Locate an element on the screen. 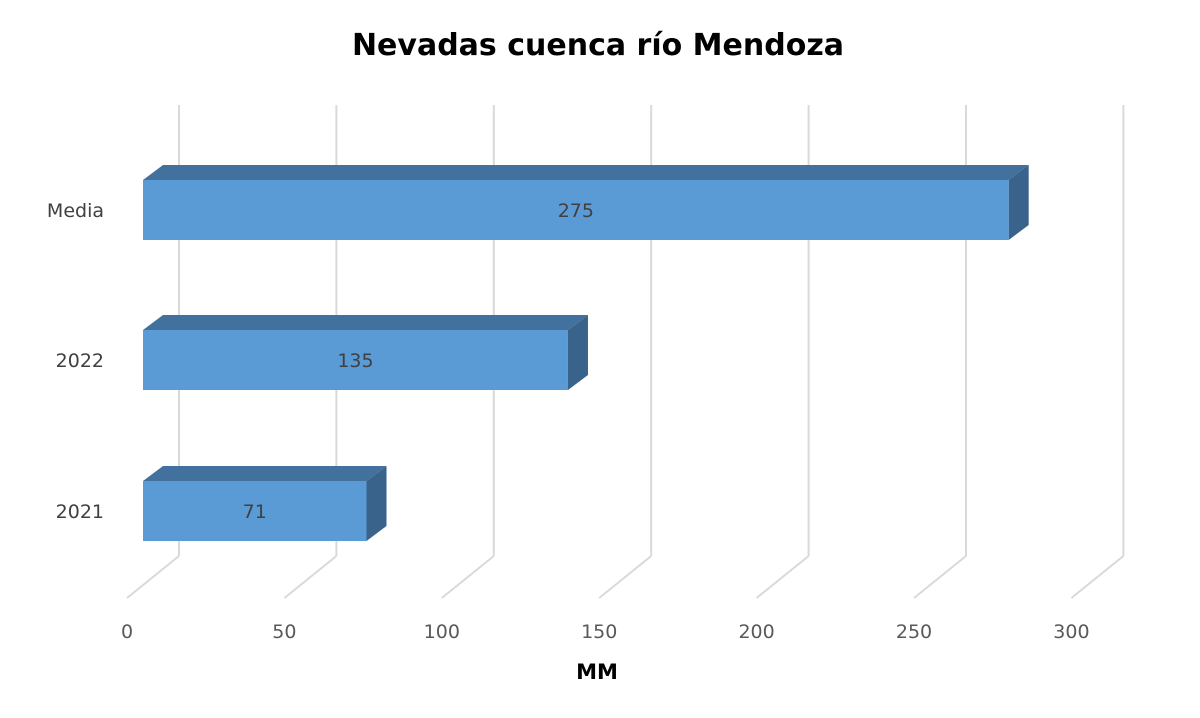 The image size is (1200, 718). x-tick-label: 100 is located at coordinates (442, 632).